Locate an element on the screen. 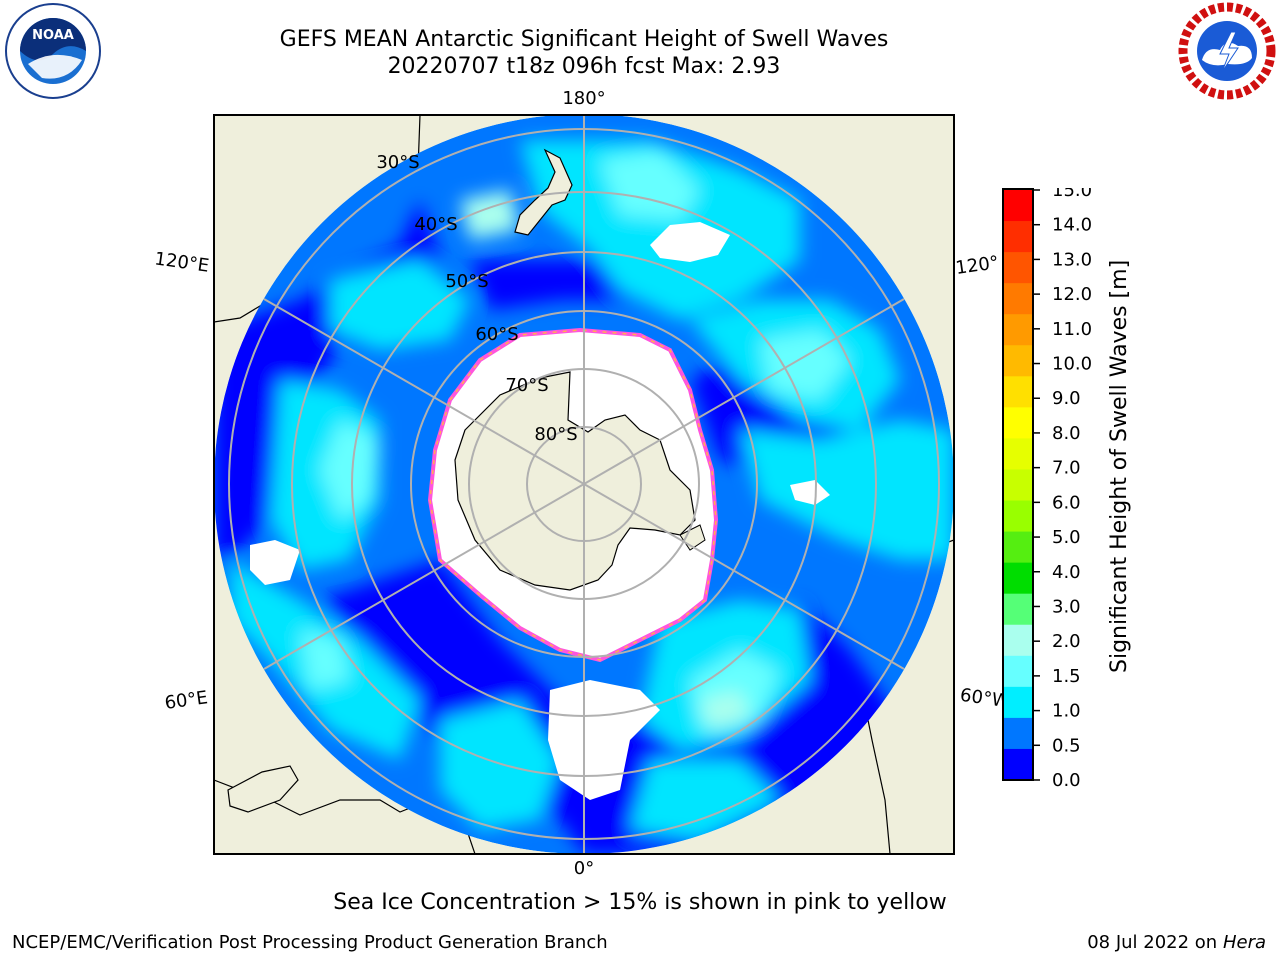  noaa-logo-icon: NOAA is located at coordinates (53, 51).